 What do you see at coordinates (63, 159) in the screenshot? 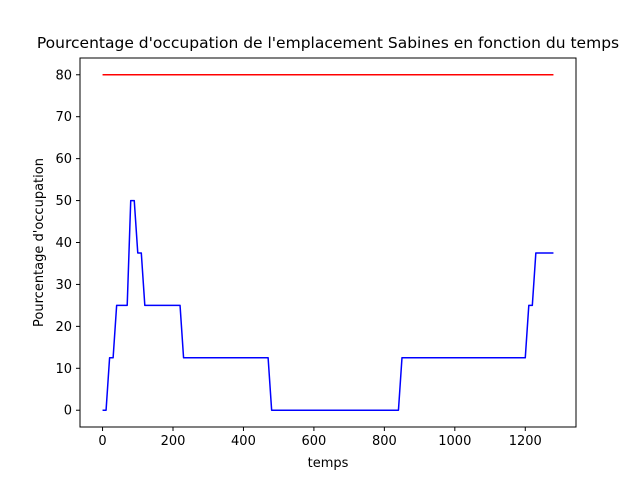
I see `y-tick-label: 60` at bounding box center [63, 159].